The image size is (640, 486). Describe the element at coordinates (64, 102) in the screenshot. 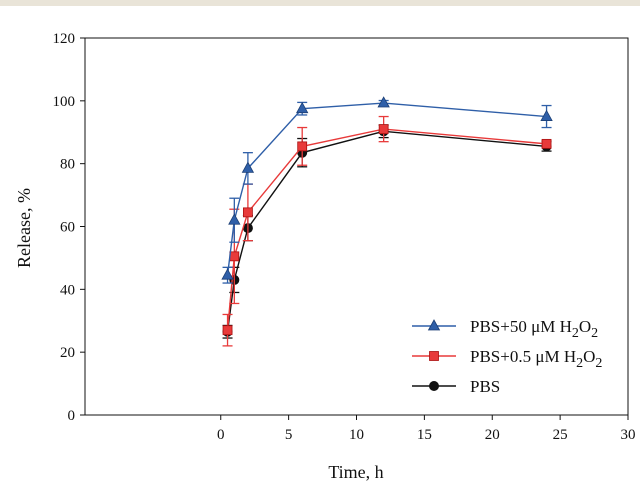

I see `y-tick-label: 100` at that location.